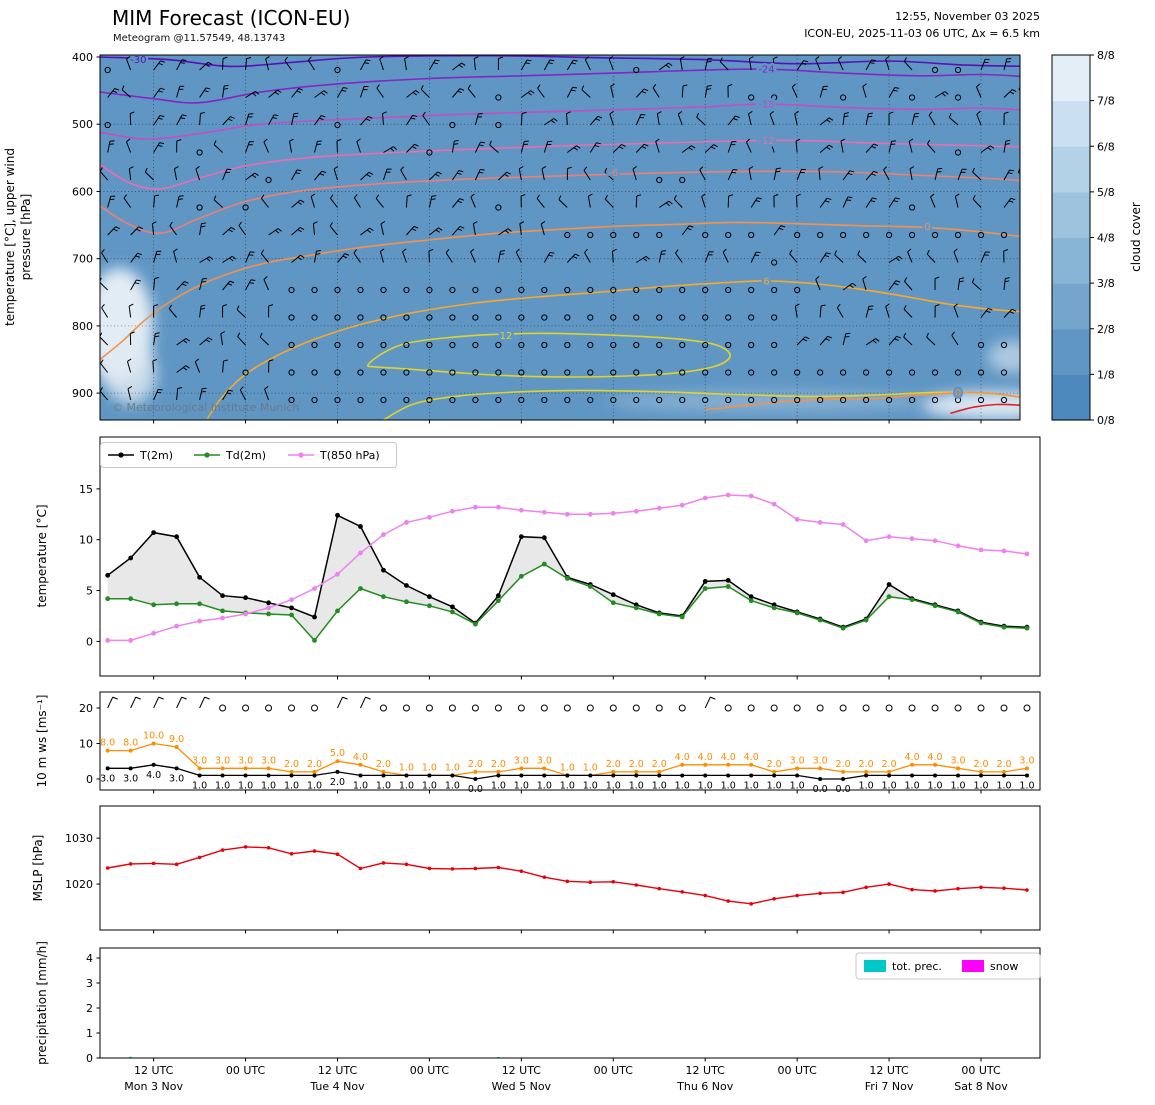 The width and height of the screenshot is (1155, 1105). I want to click on svg-text: MSLP [hPa], so click(38, 868).